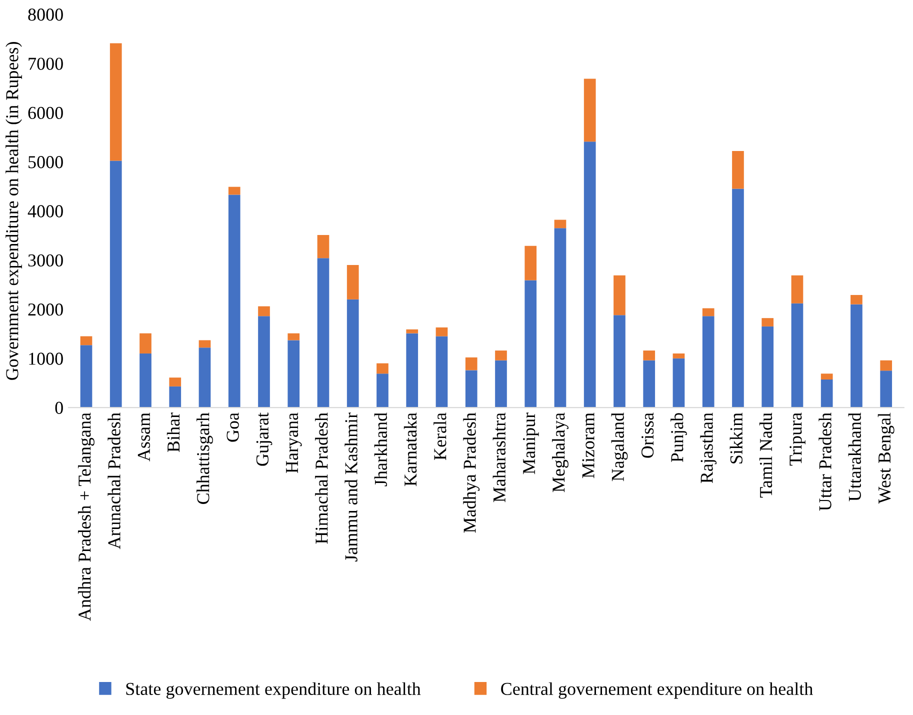 The height and width of the screenshot is (715, 913). What do you see at coordinates (708, 448) in the screenshot?
I see `x-tick-label: Rajasthan` at bounding box center [708, 448].